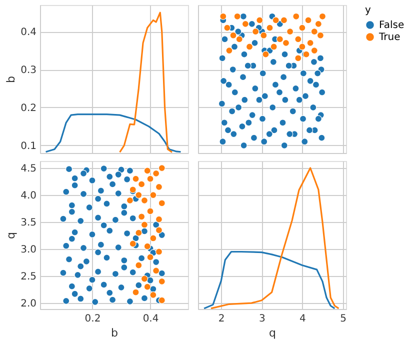 The image size is (420, 357). I want to click on y-tick-label: 3.0, so click(28, 250).